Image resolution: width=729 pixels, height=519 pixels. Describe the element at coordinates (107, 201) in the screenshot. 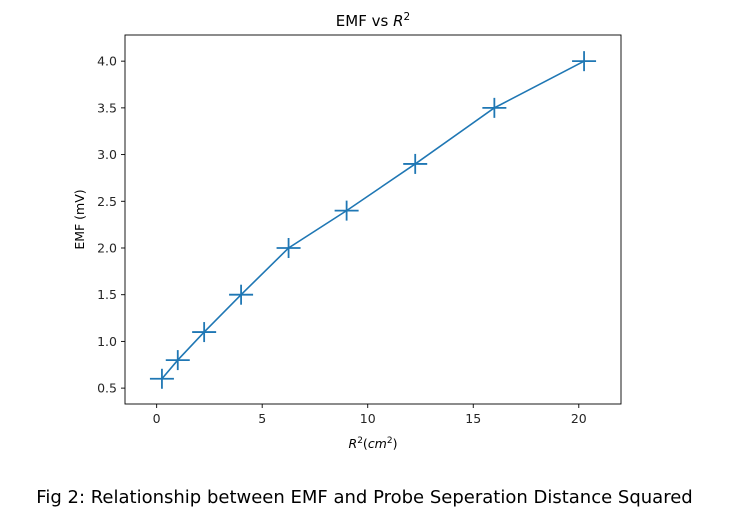

I see `y-tick-label: 2.5` at that location.